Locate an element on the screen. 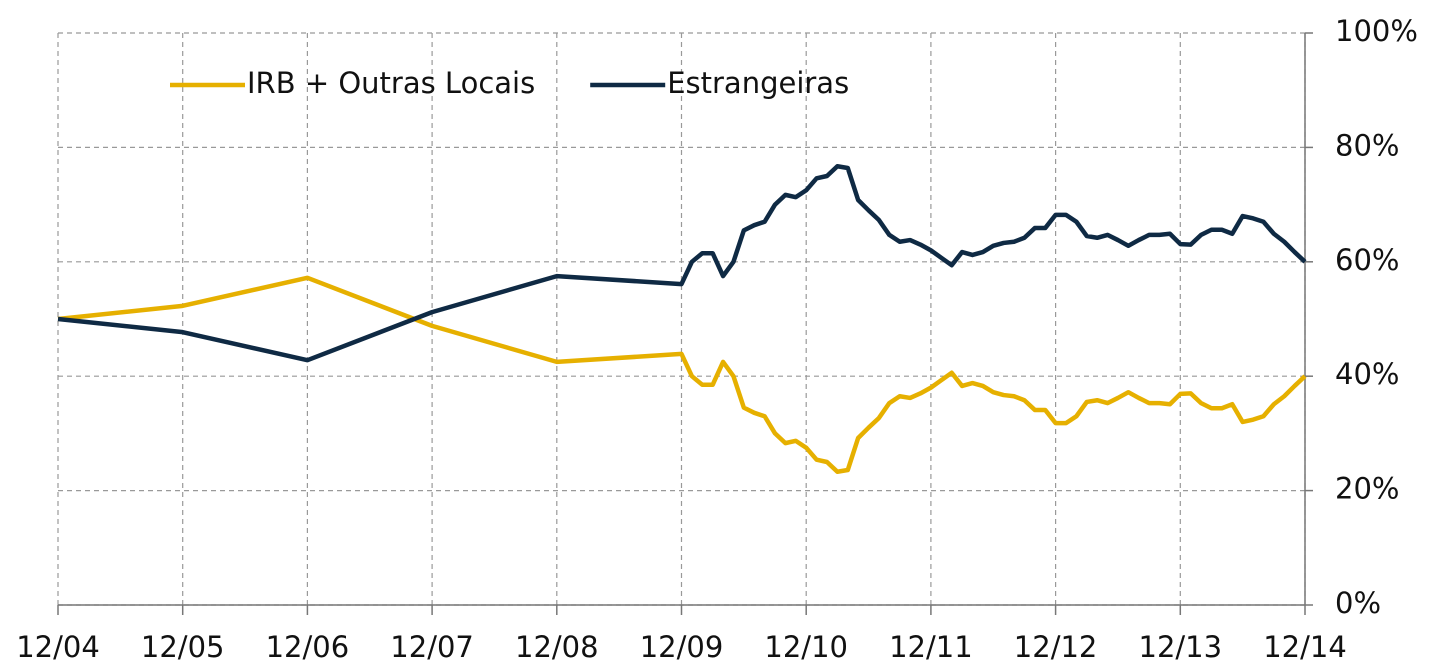 The width and height of the screenshot is (1435, 669). x-tick-label: 12/08 is located at coordinates (557, 647).